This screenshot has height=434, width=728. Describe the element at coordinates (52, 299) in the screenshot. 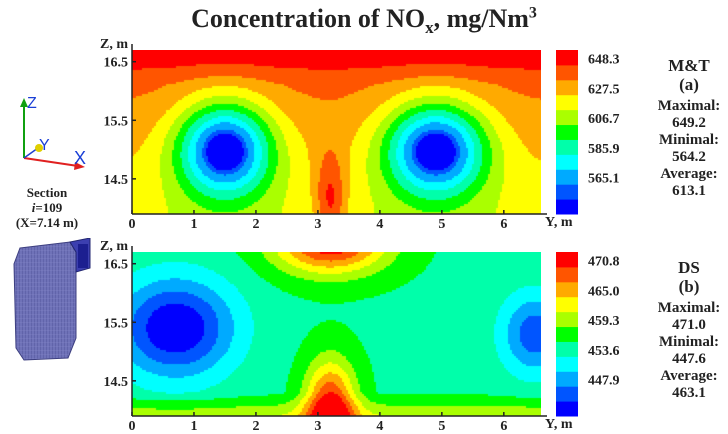

I see `geometry-model-icon` at that location.